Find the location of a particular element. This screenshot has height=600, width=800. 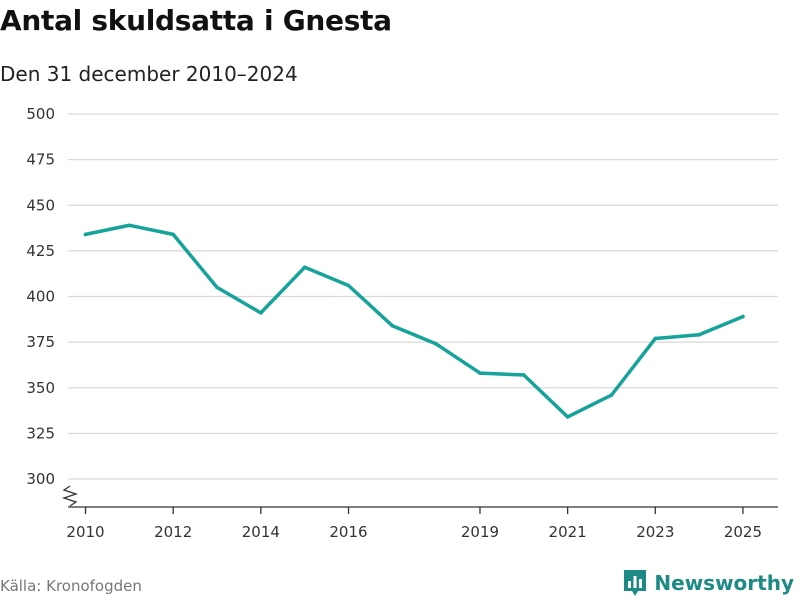

data-point-2018 is located at coordinates (436, 344).